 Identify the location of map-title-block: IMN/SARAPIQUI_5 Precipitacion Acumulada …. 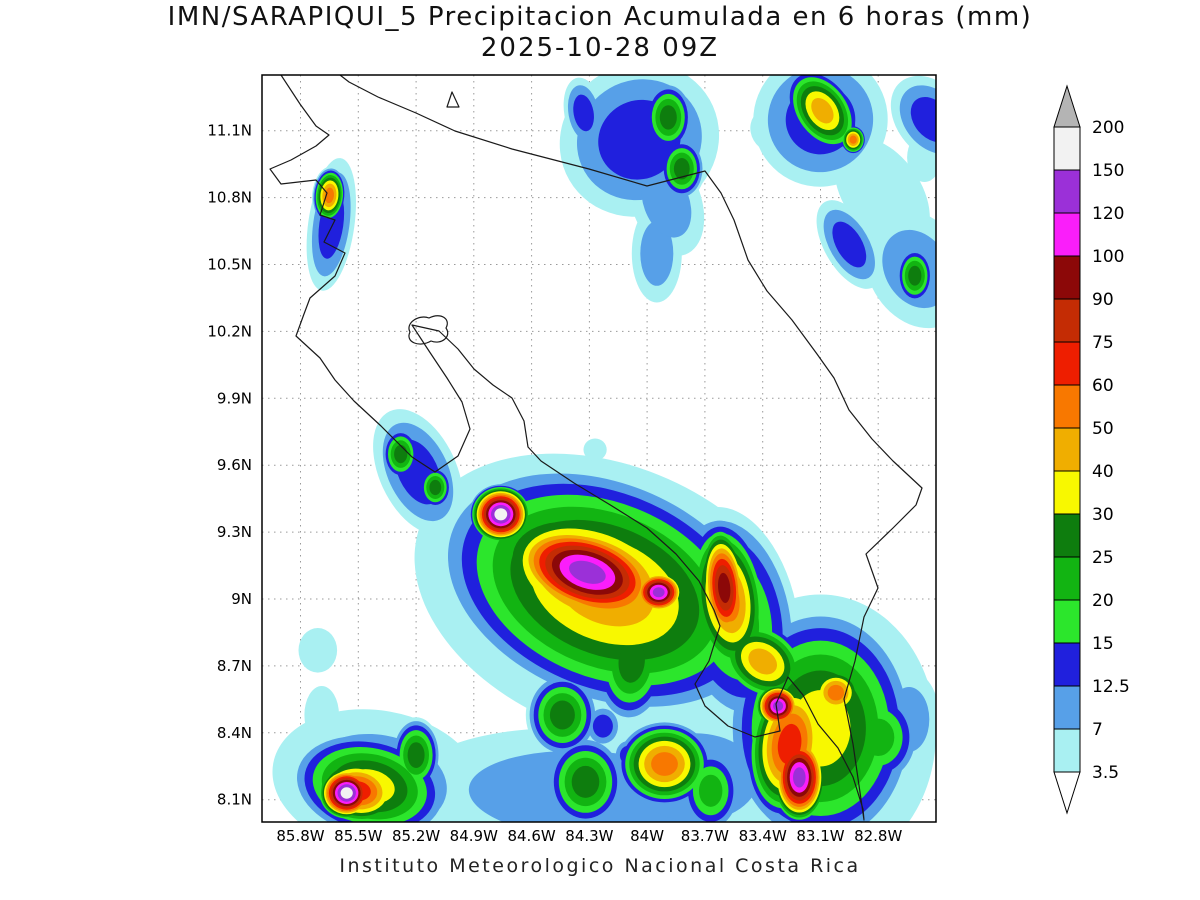
(600, 33).